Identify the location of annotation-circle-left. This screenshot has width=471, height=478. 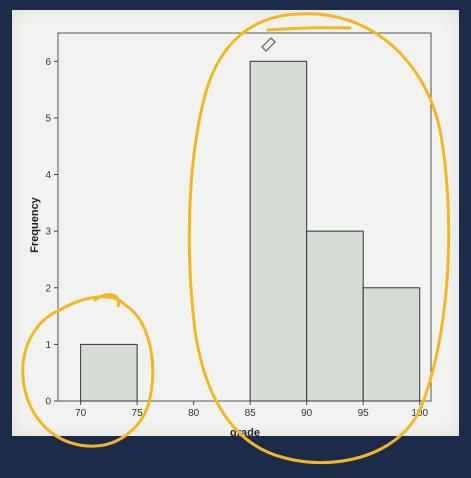
(88, 371).